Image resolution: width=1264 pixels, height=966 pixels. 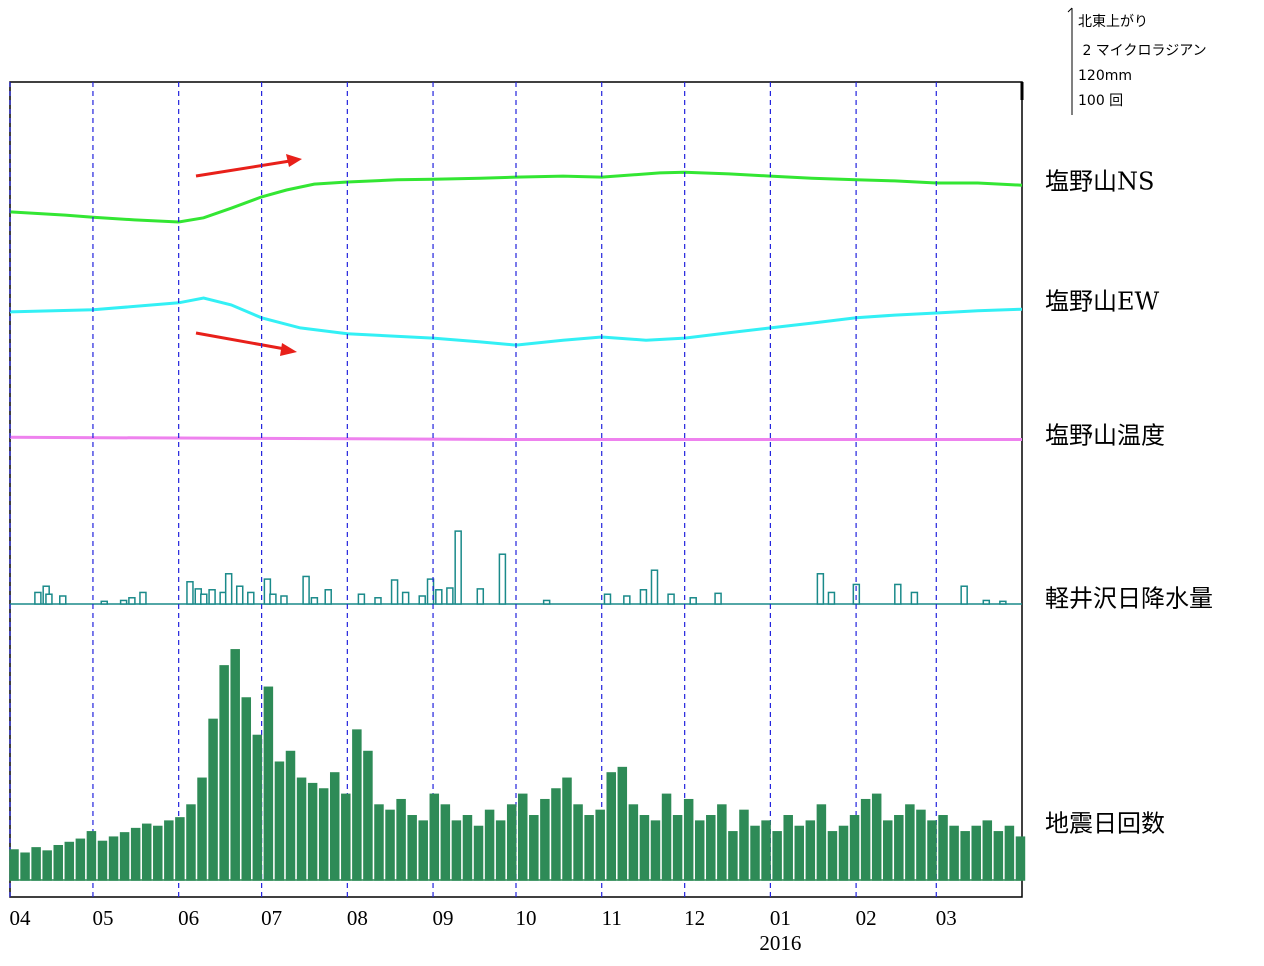 What do you see at coordinates (1100, 101) in the screenshot?
I see `scale-quake: 100 回` at bounding box center [1100, 101].